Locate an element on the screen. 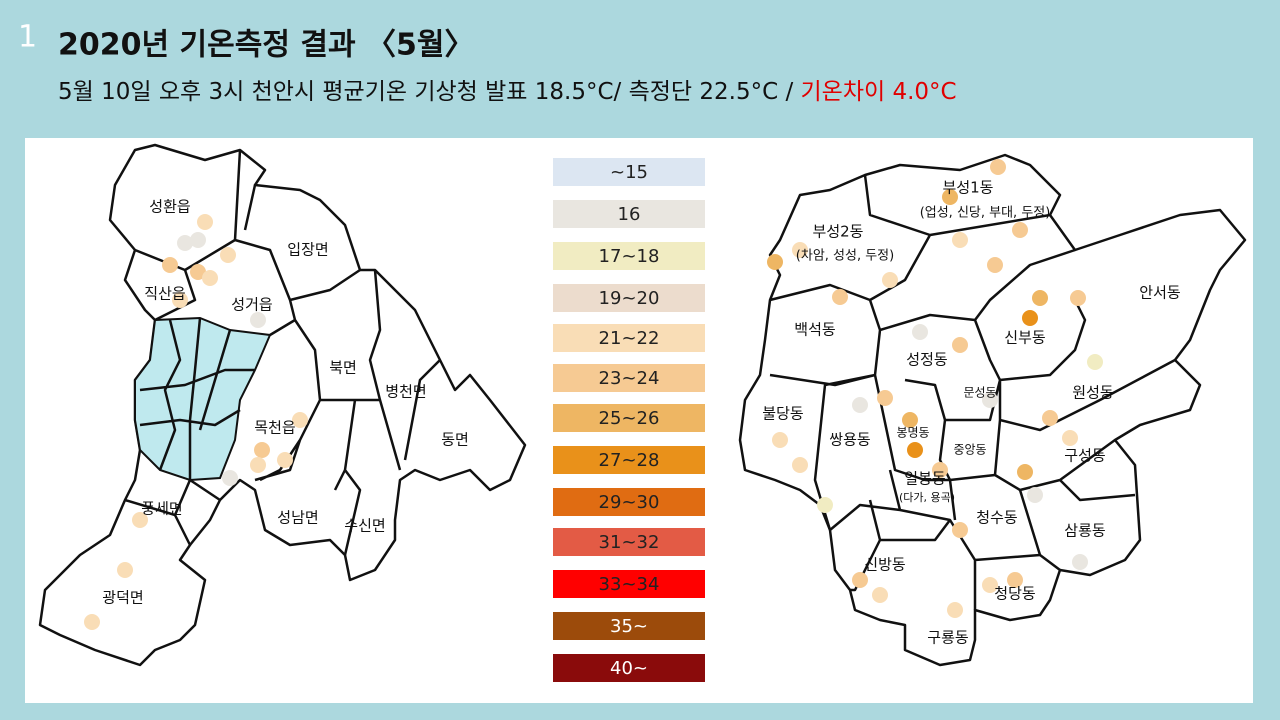 The width and height of the screenshot is (1280, 720). region-label: 동면 is located at coordinates (455, 440).